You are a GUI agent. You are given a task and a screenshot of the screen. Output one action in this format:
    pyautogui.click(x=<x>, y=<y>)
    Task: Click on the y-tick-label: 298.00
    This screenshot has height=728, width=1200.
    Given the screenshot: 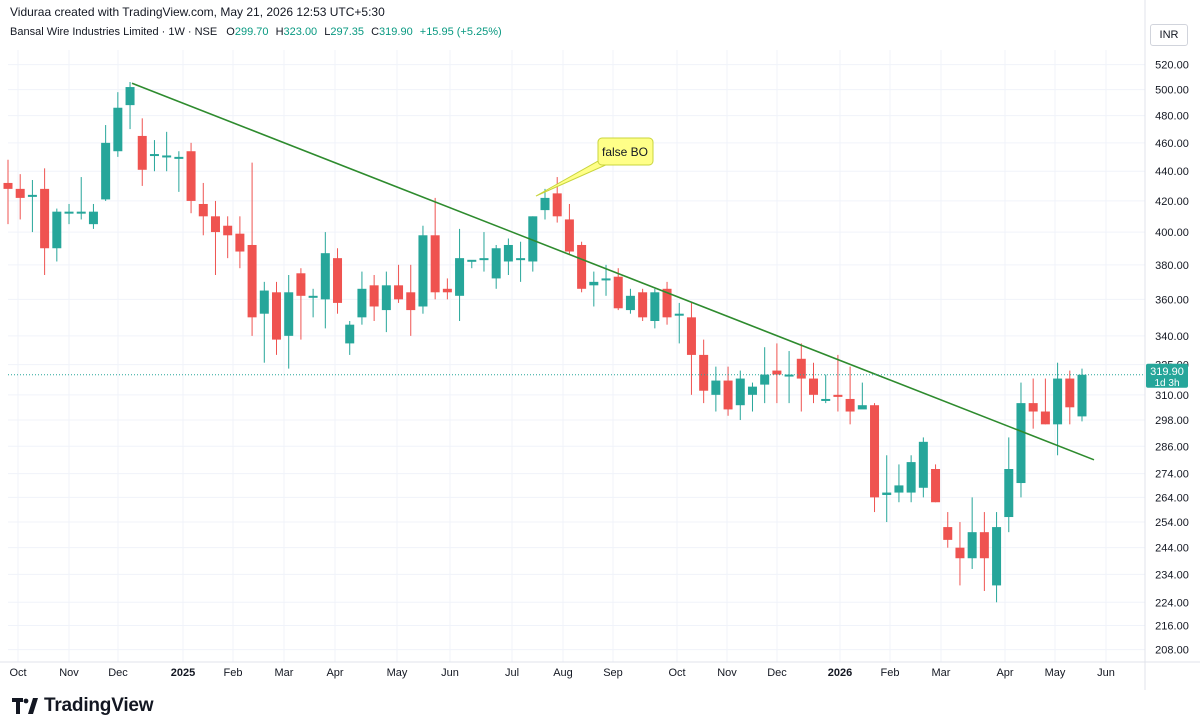 What is the action you would take?
    pyautogui.click(x=1172, y=421)
    